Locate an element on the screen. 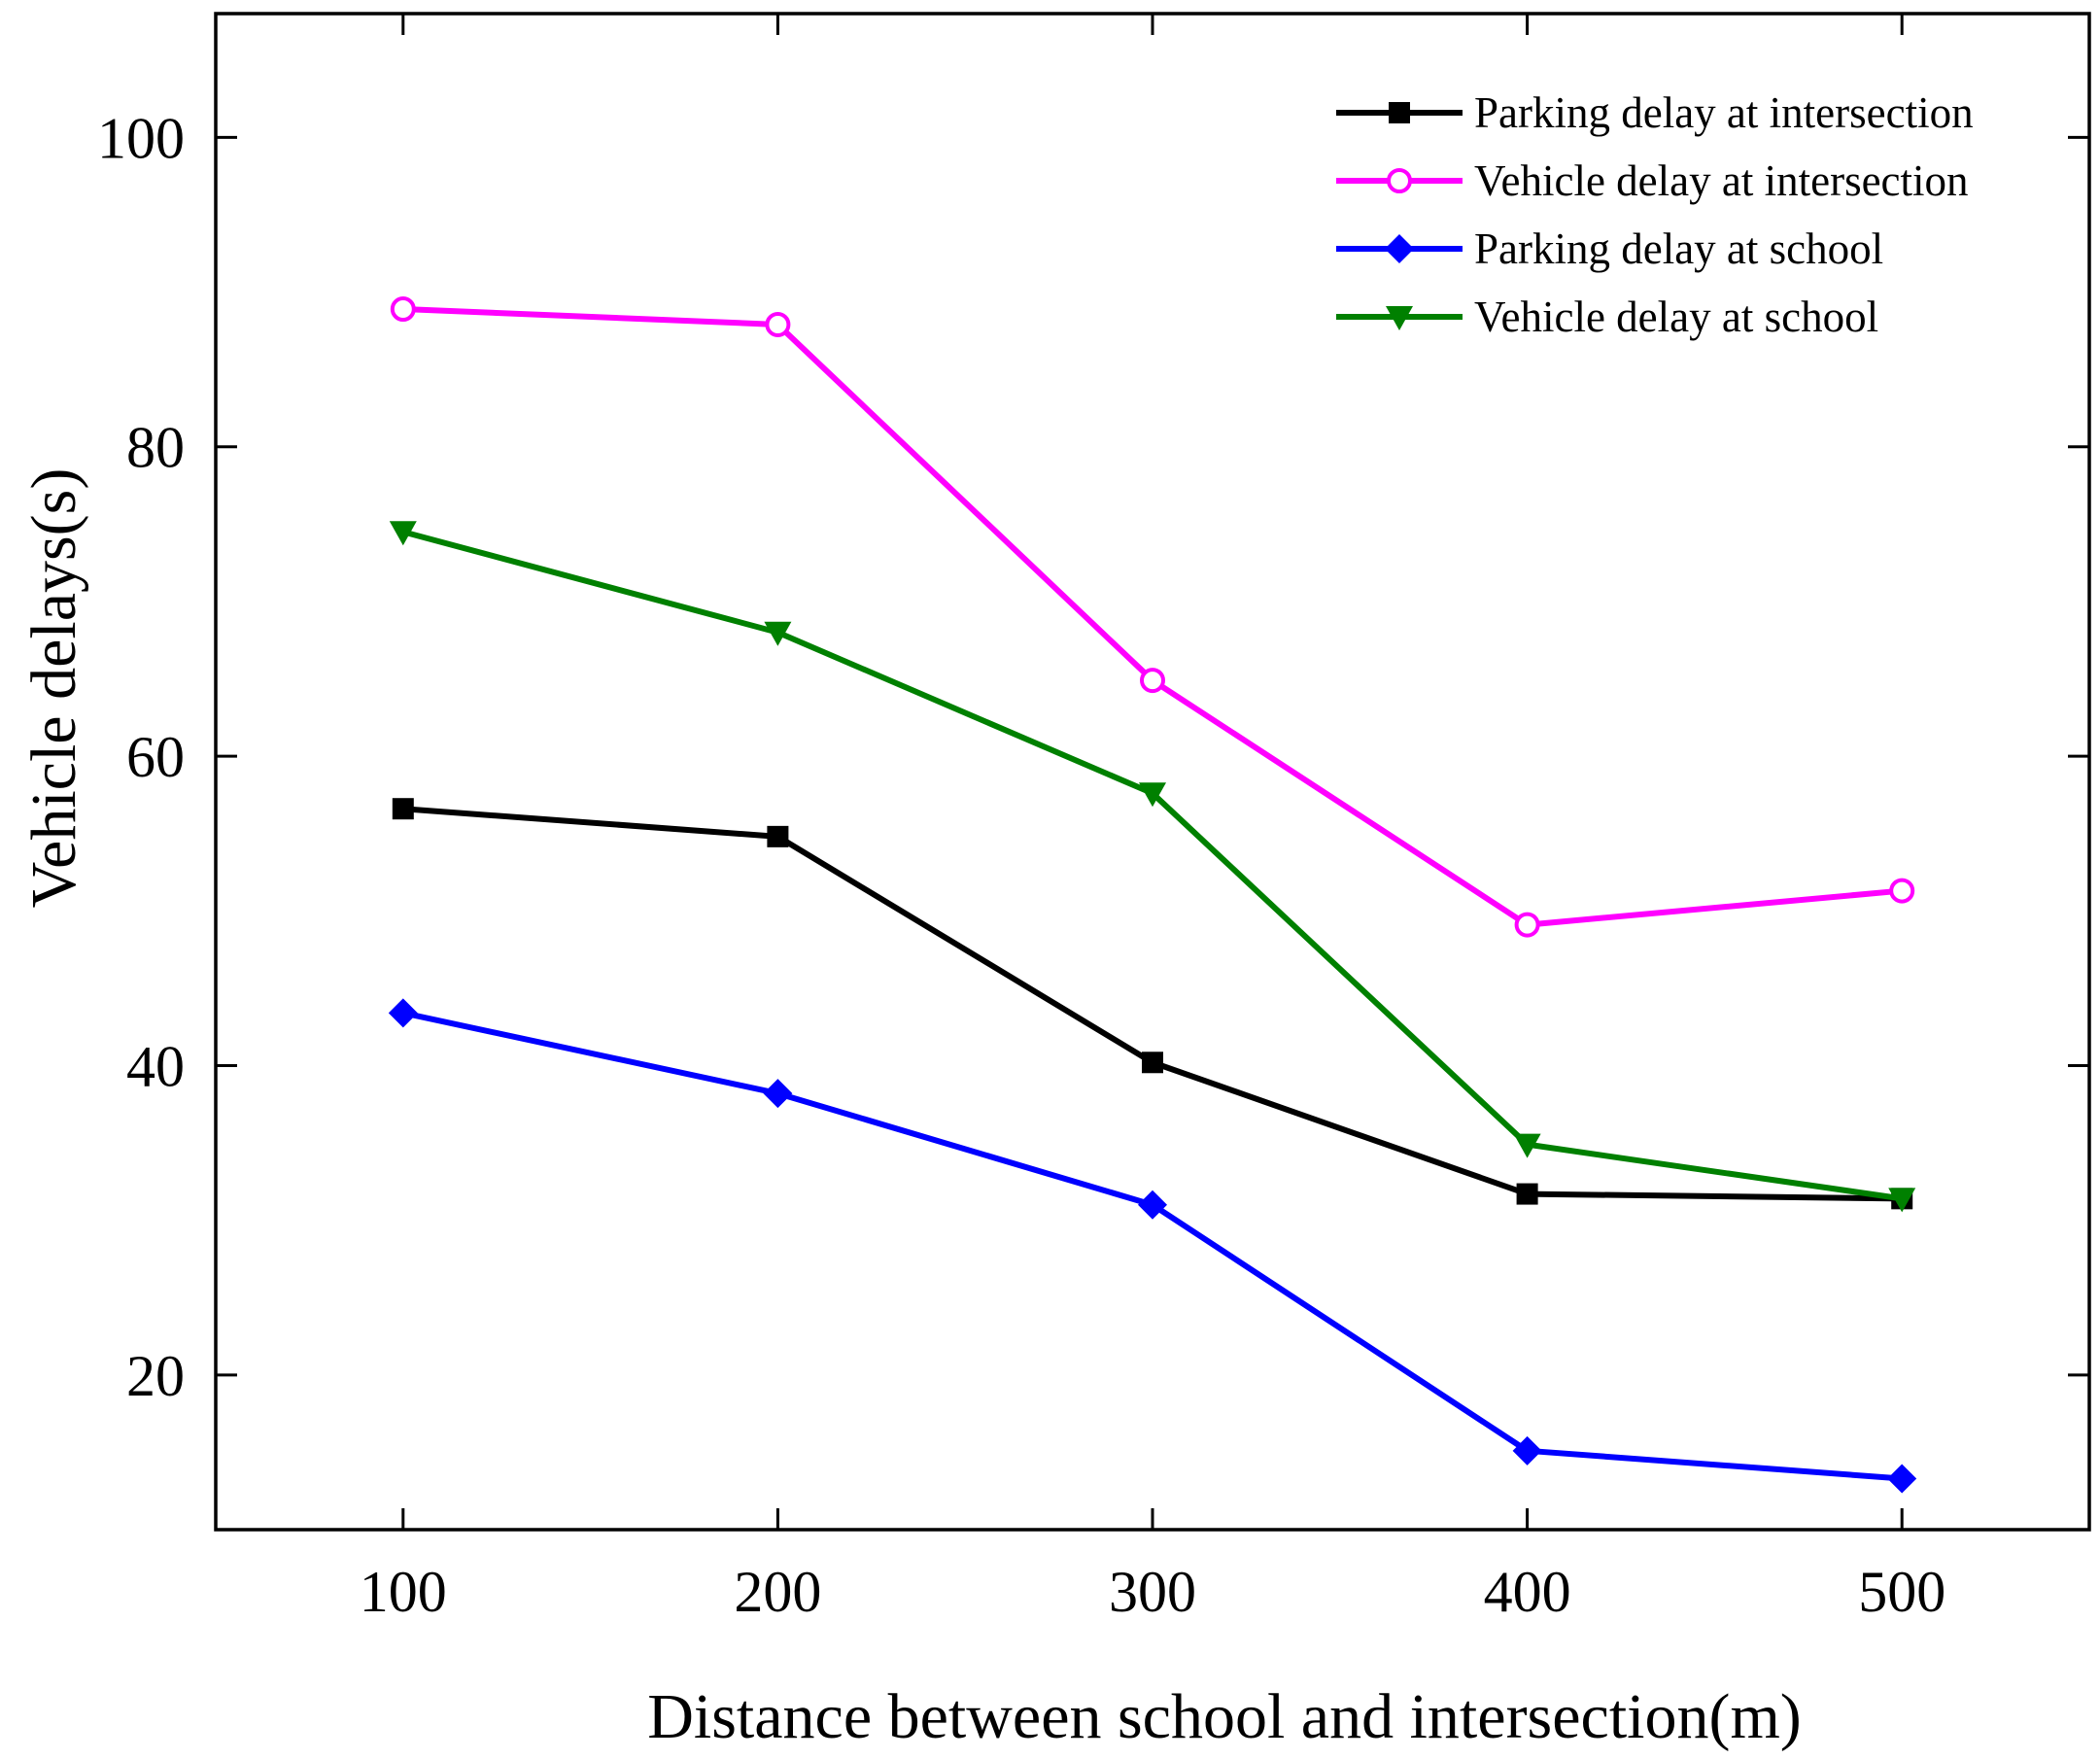 The height and width of the screenshot is (1759, 2100). legend-label: Vehicle delay at school is located at coordinates (1676, 317).